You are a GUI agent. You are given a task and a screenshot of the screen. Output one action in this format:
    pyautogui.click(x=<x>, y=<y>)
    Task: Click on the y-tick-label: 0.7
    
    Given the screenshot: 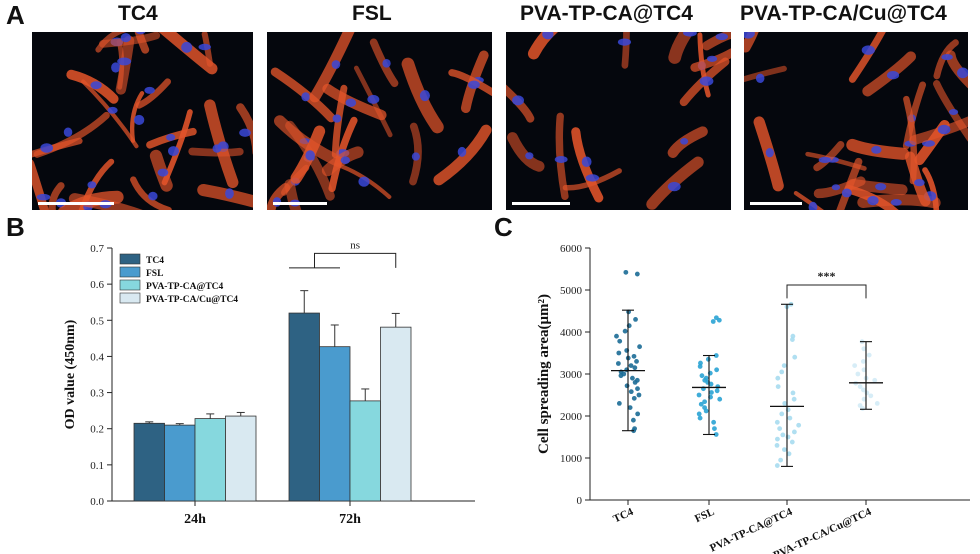 What is the action you would take?
    pyautogui.click(x=97, y=249)
    